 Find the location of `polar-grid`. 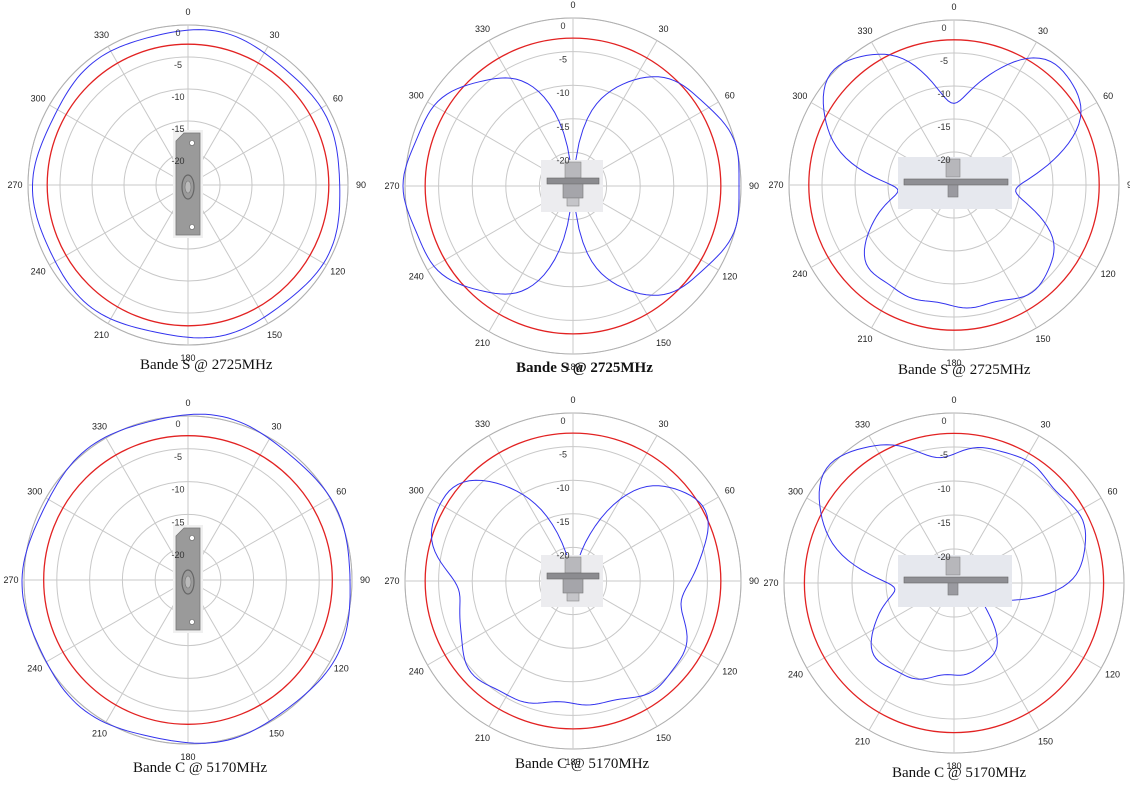

polar-grid is located at coordinates (188, 185).